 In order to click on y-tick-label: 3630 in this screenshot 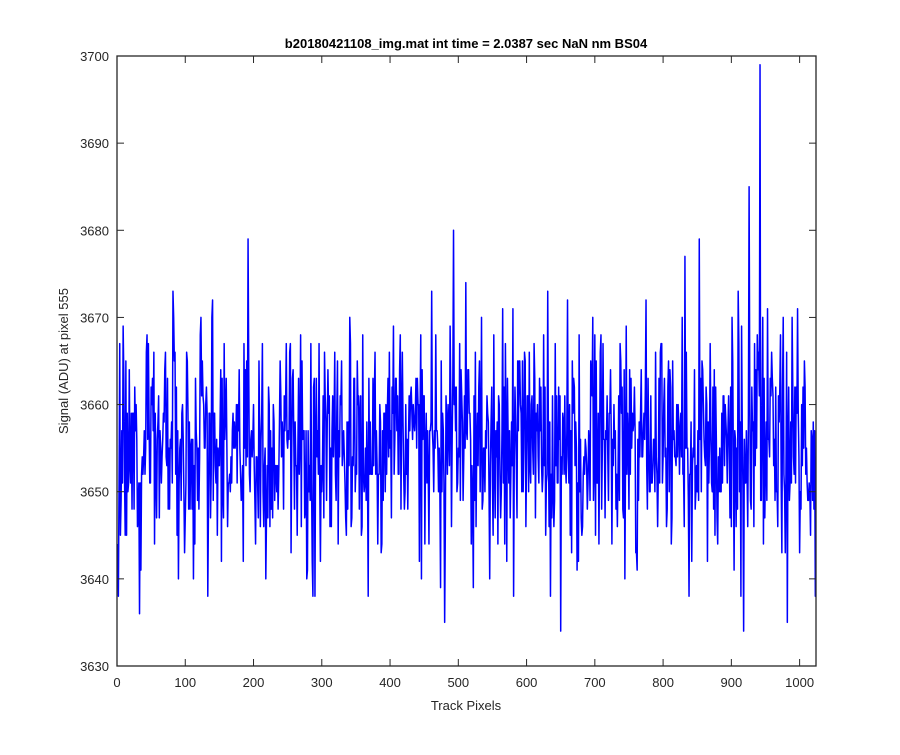, I will do `click(94, 666)`.